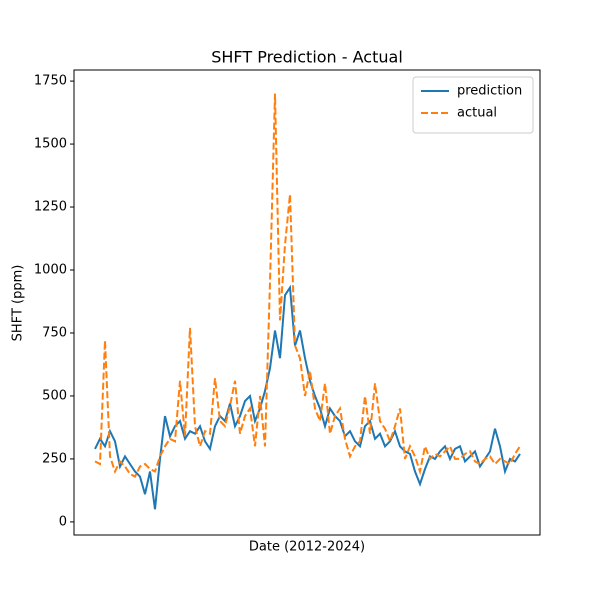 The height and width of the screenshot is (600, 600). What do you see at coordinates (307, 547) in the screenshot?
I see `x-axis-label: Date (2012-2024)` at bounding box center [307, 547].